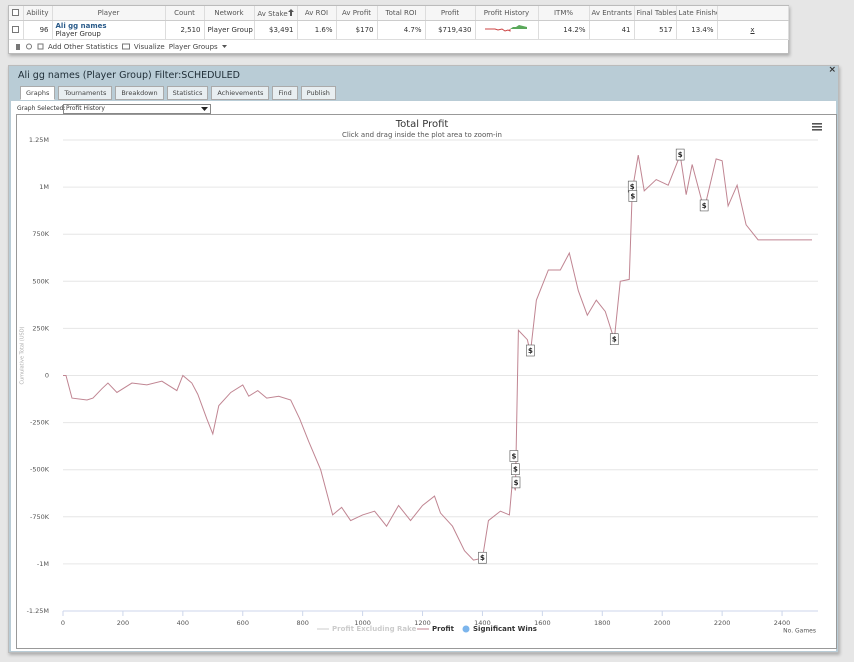 The image size is (854, 662). What do you see at coordinates (43, 564) in the screenshot?
I see `y-tick-label: -1M` at bounding box center [43, 564].